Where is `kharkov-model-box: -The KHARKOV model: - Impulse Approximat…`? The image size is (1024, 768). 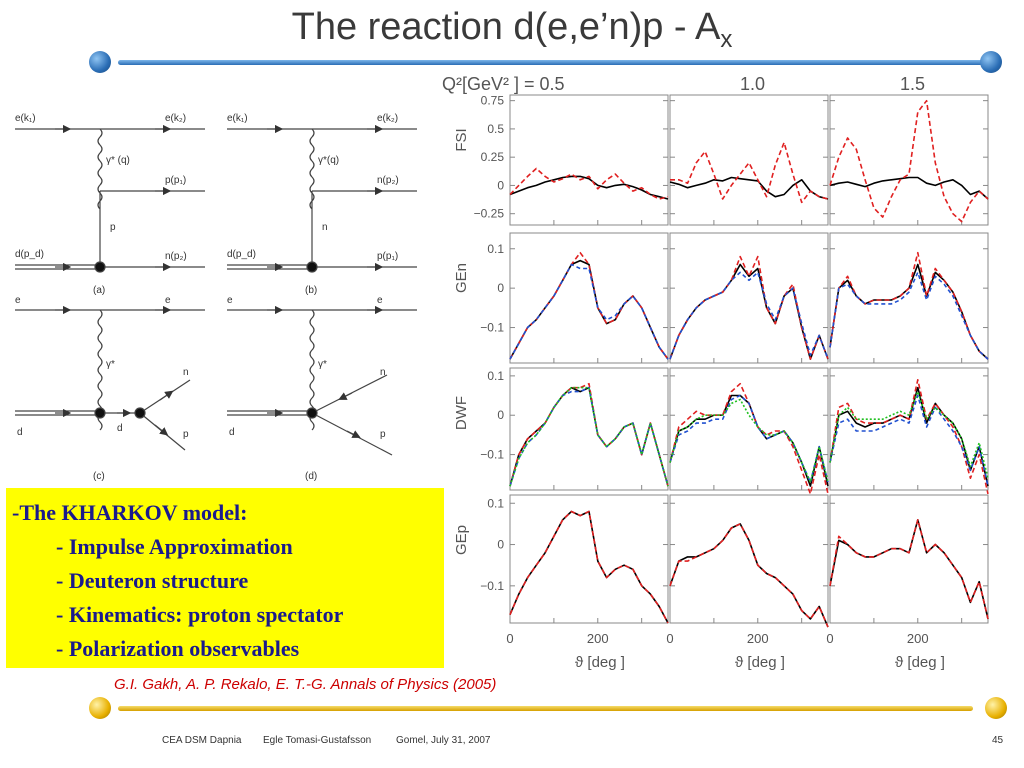 kharkov-model-box: -The KHARKOV model: - Impulse Approximat… is located at coordinates (225, 578).